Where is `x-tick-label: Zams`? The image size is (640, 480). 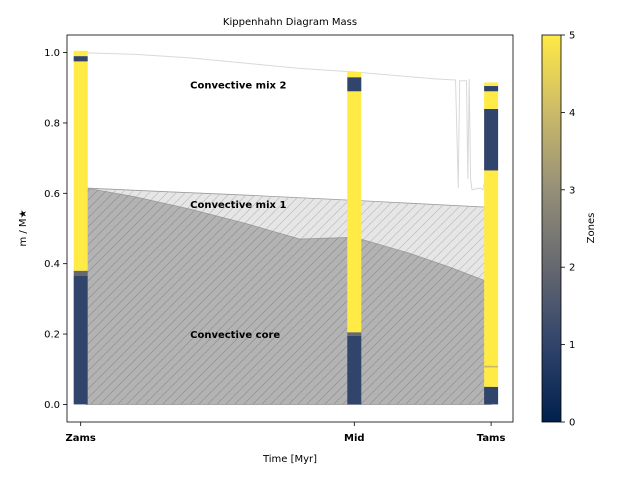
x-tick-label: Zams is located at coordinates (80, 438).